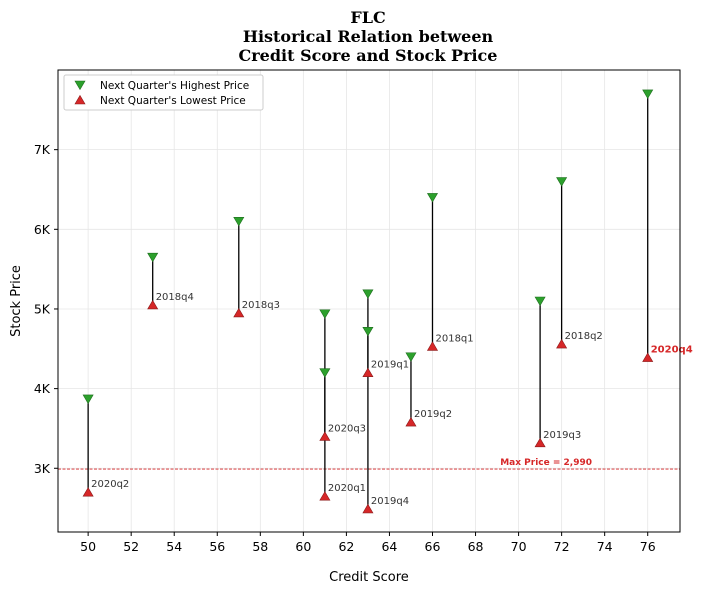  I want to click on quarter-label: 2018q4, so click(175, 297).